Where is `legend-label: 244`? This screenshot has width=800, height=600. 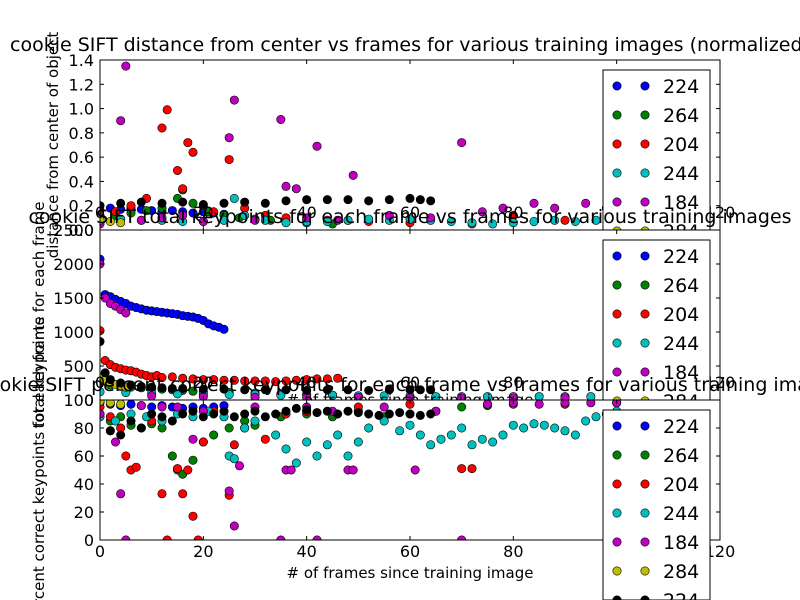
legend-label: 244 is located at coordinates (681, 344).